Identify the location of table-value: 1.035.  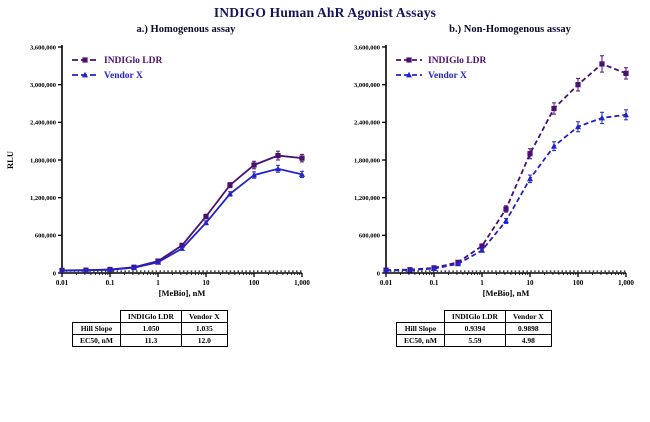
(204, 328).